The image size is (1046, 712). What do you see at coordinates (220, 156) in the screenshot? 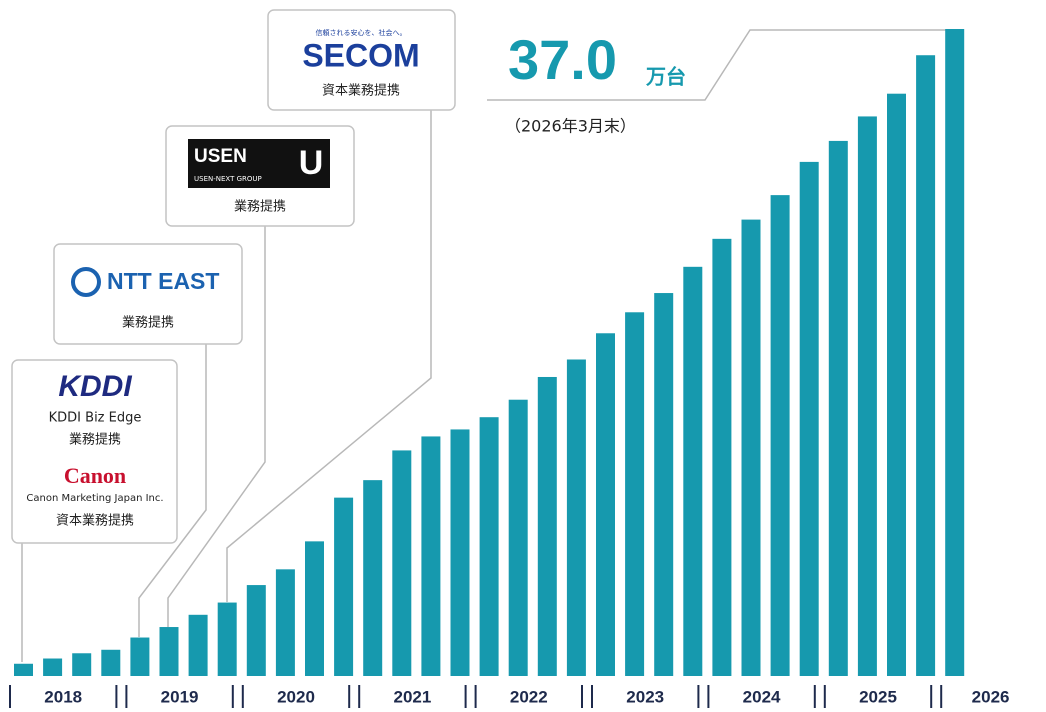
I see `logo: USEN` at bounding box center [220, 156].